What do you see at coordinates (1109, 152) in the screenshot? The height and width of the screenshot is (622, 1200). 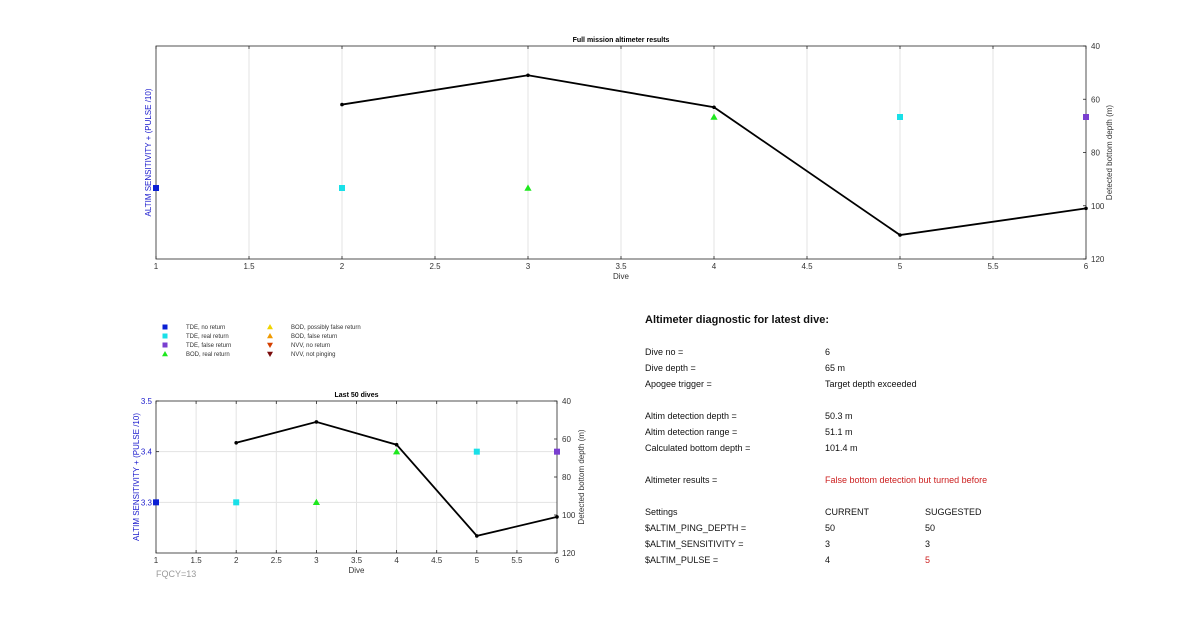 I see `right-y-axis-label: Detected bottom depth (m)` at bounding box center [1109, 152].